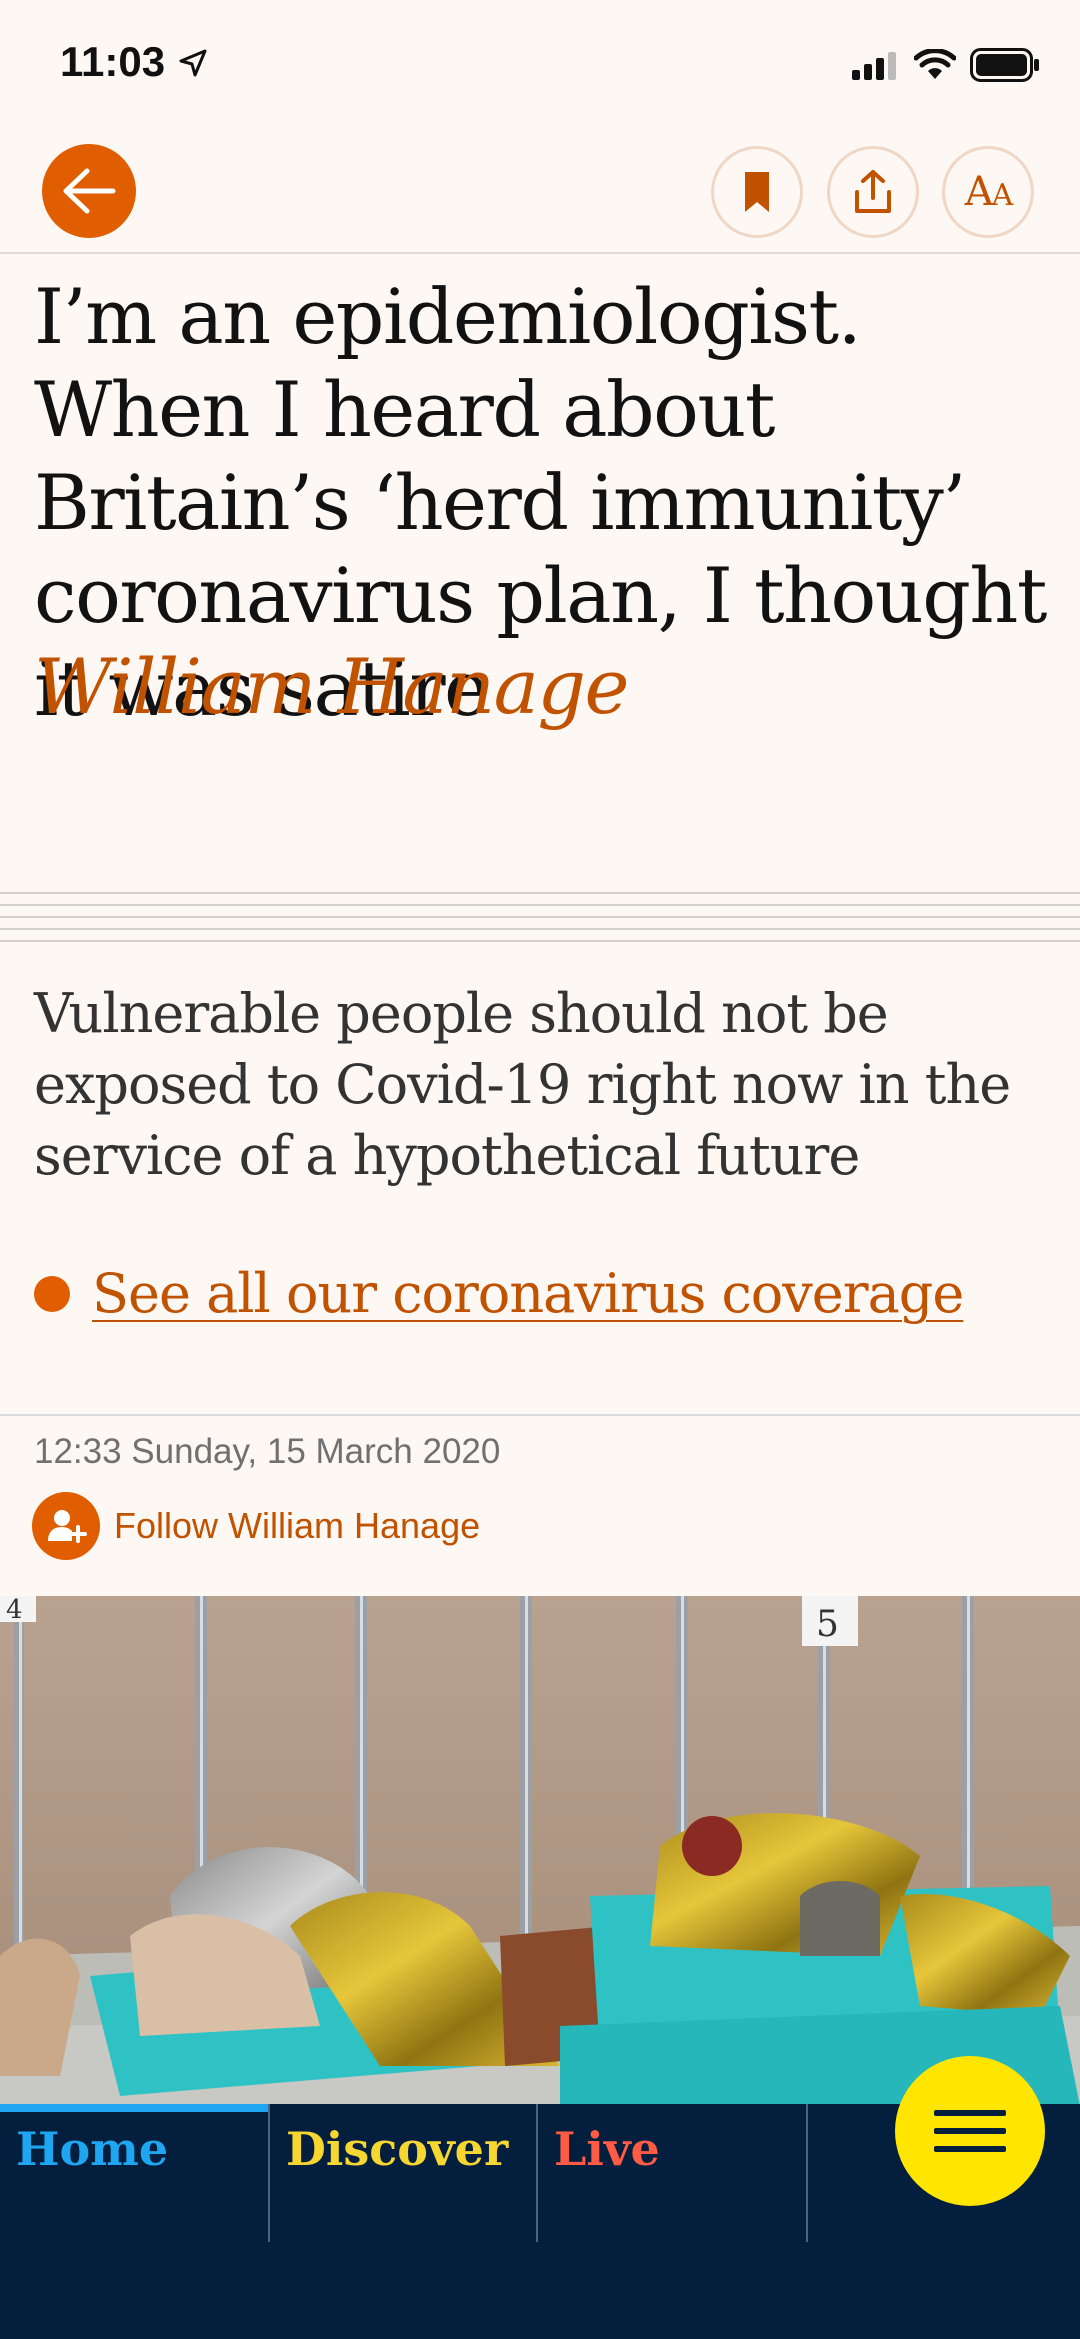  I want to click on status-bar: 11:03, so click(540, 65).